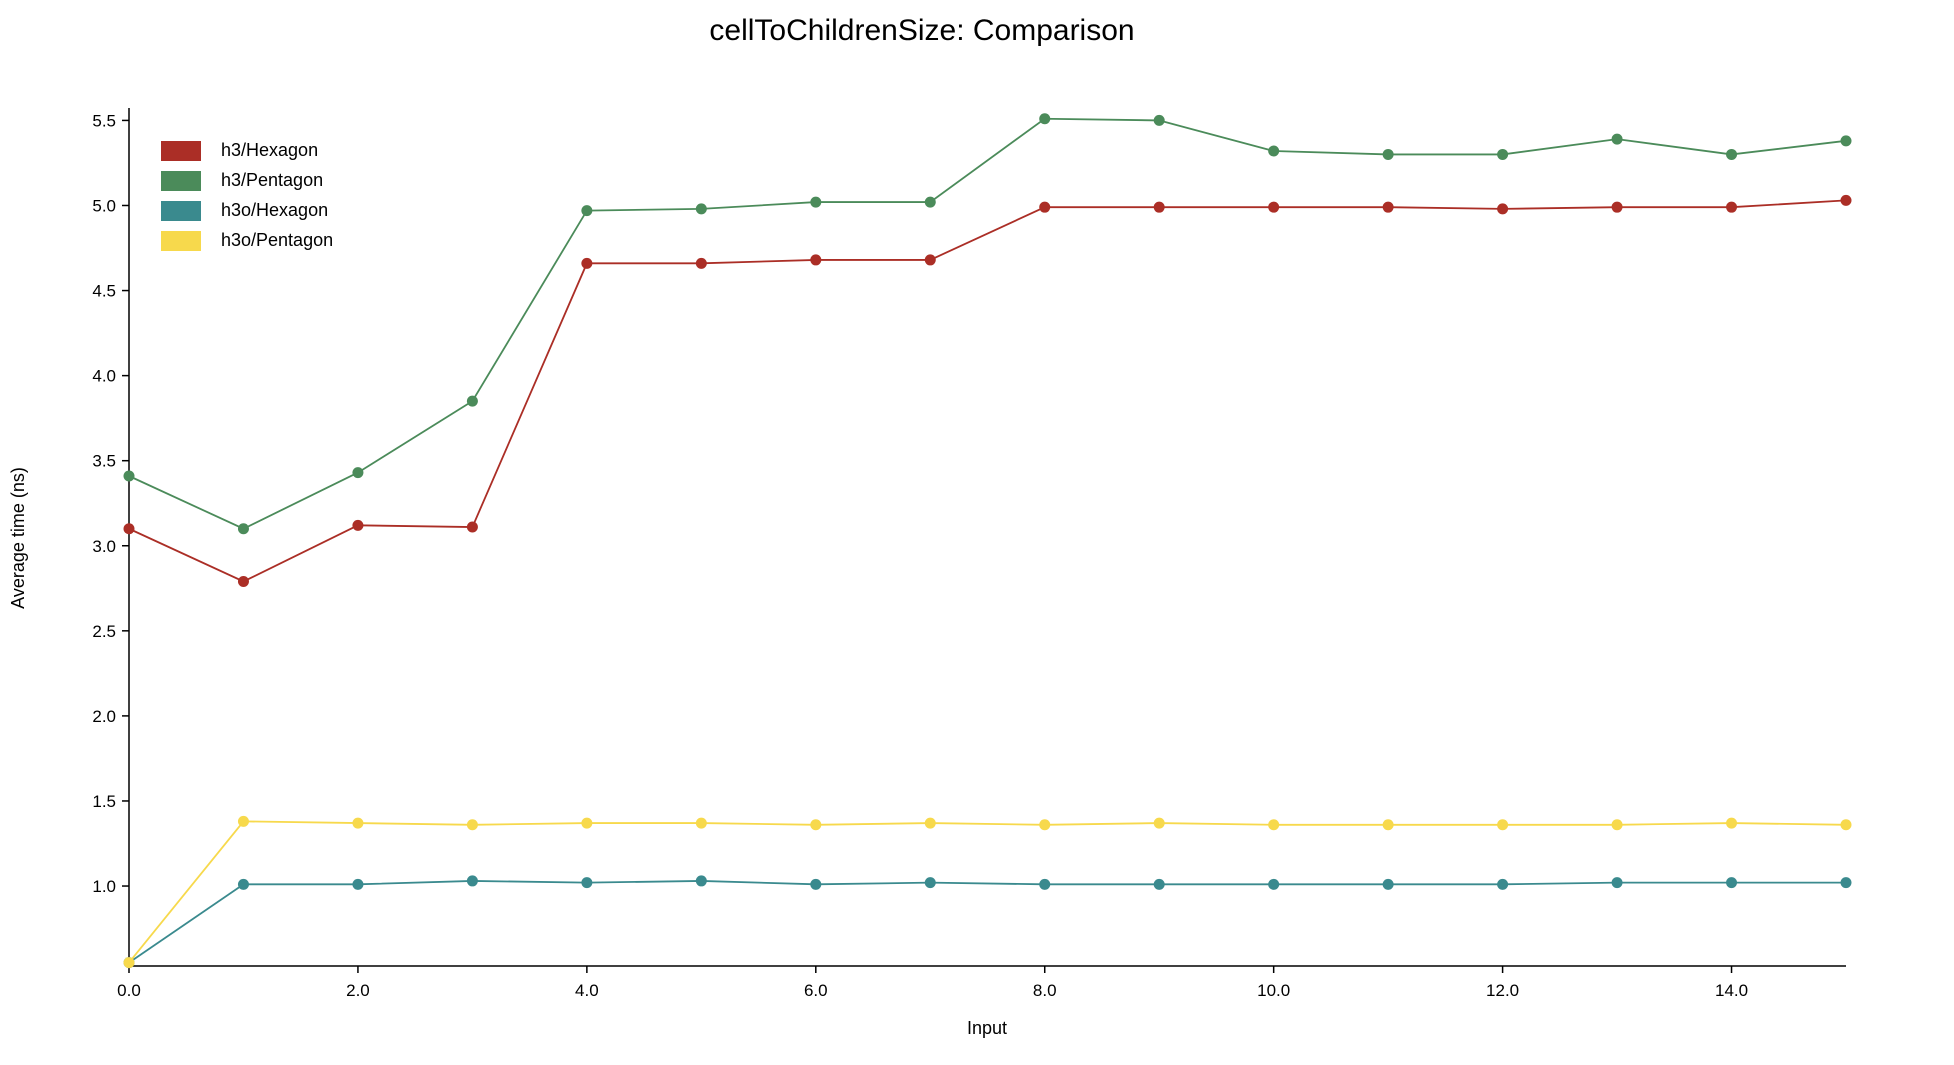 This screenshot has height=1065, width=1954. What do you see at coordinates (104, 716) in the screenshot?
I see `y-tick-label: 2.0` at bounding box center [104, 716].